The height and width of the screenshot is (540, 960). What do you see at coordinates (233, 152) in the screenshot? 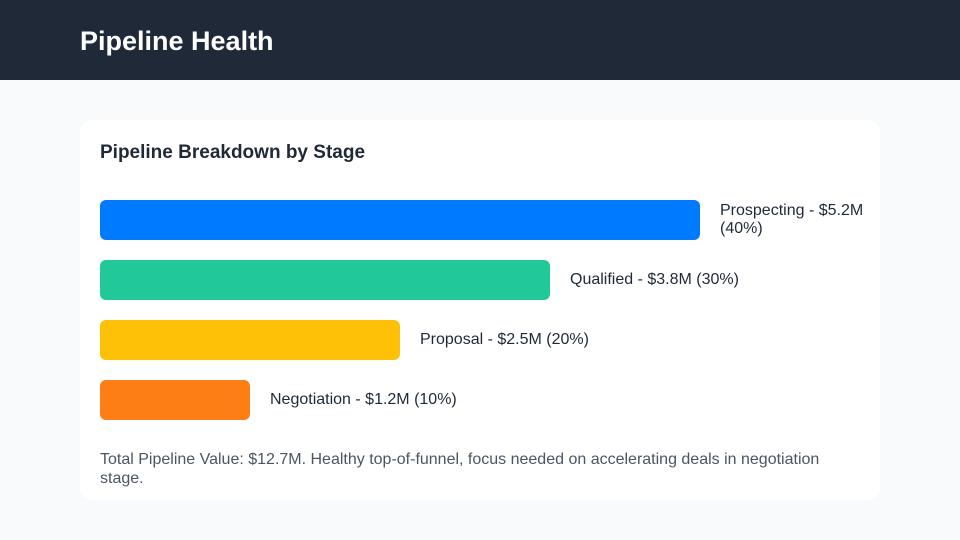
I see `chart-title: Pipeline Breakdown by Stage` at bounding box center [233, 152].